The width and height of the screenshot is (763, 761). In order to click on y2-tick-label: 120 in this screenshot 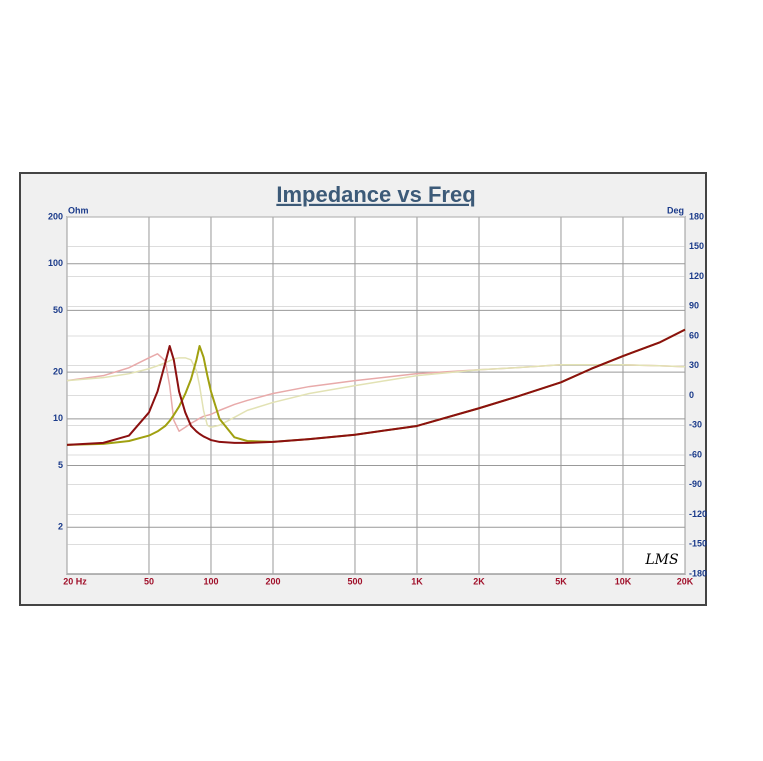, I will do `click(696, 276)`.